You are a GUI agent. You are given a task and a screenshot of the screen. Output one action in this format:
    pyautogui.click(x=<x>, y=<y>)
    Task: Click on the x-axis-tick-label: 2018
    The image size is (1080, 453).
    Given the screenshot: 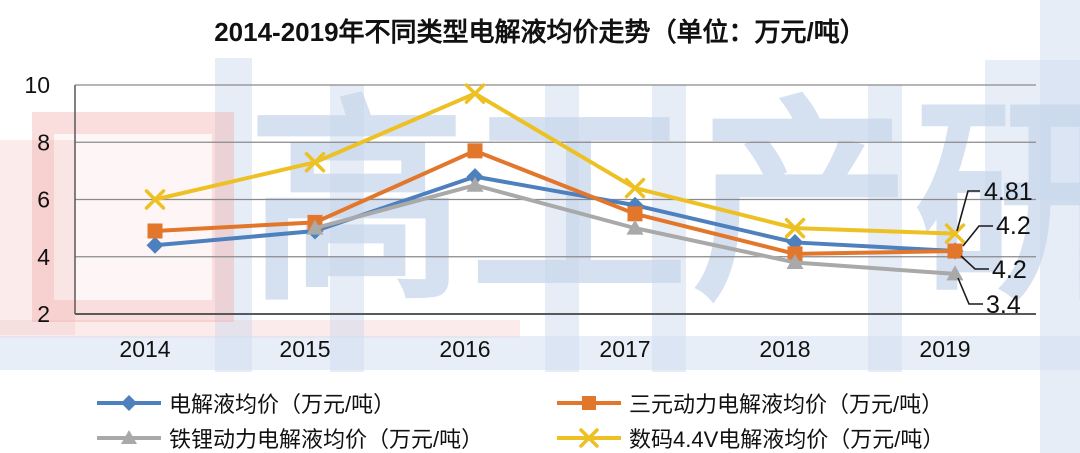 What is the action you would take?
    pyautogui.click(x=784, y=349)
    